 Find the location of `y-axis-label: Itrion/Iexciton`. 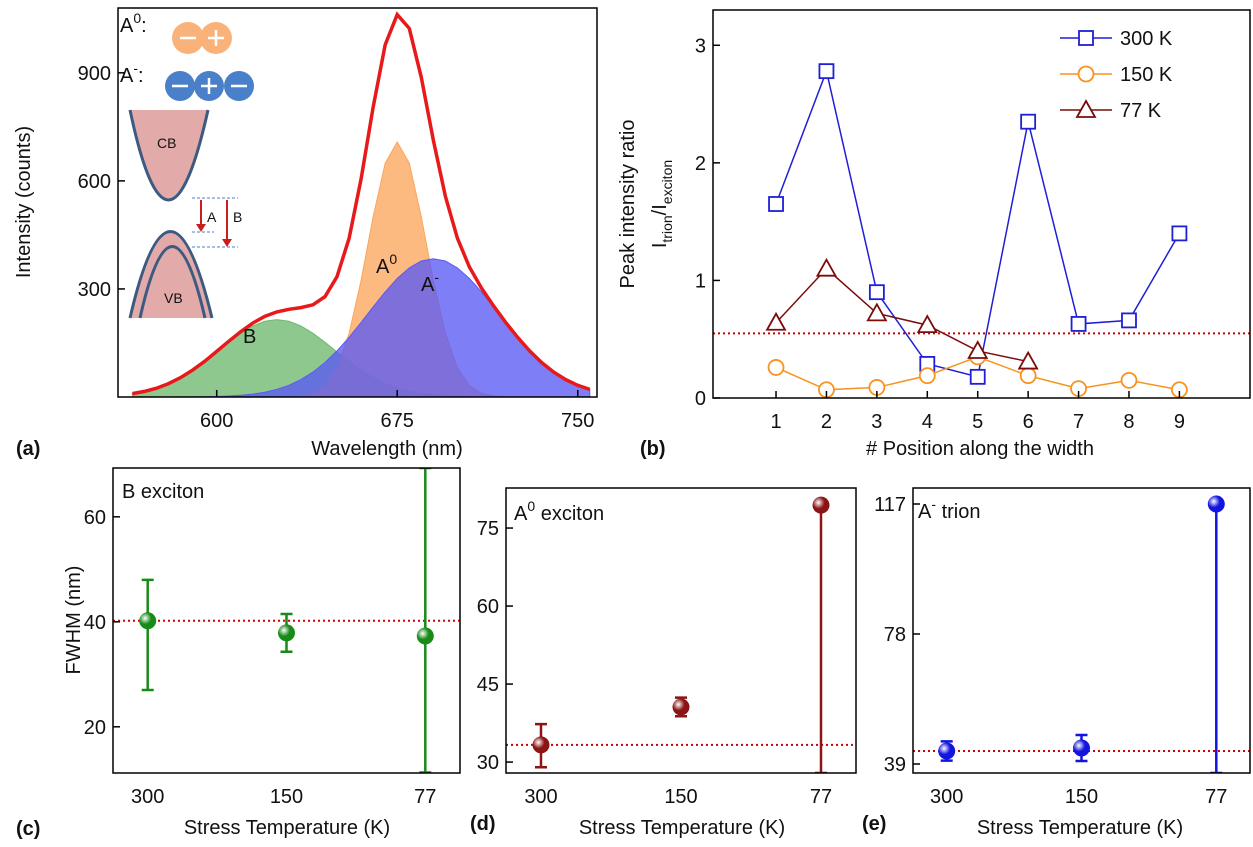

y-axis-label: Itrion/Iexciton is located at coordinates (662, 204).